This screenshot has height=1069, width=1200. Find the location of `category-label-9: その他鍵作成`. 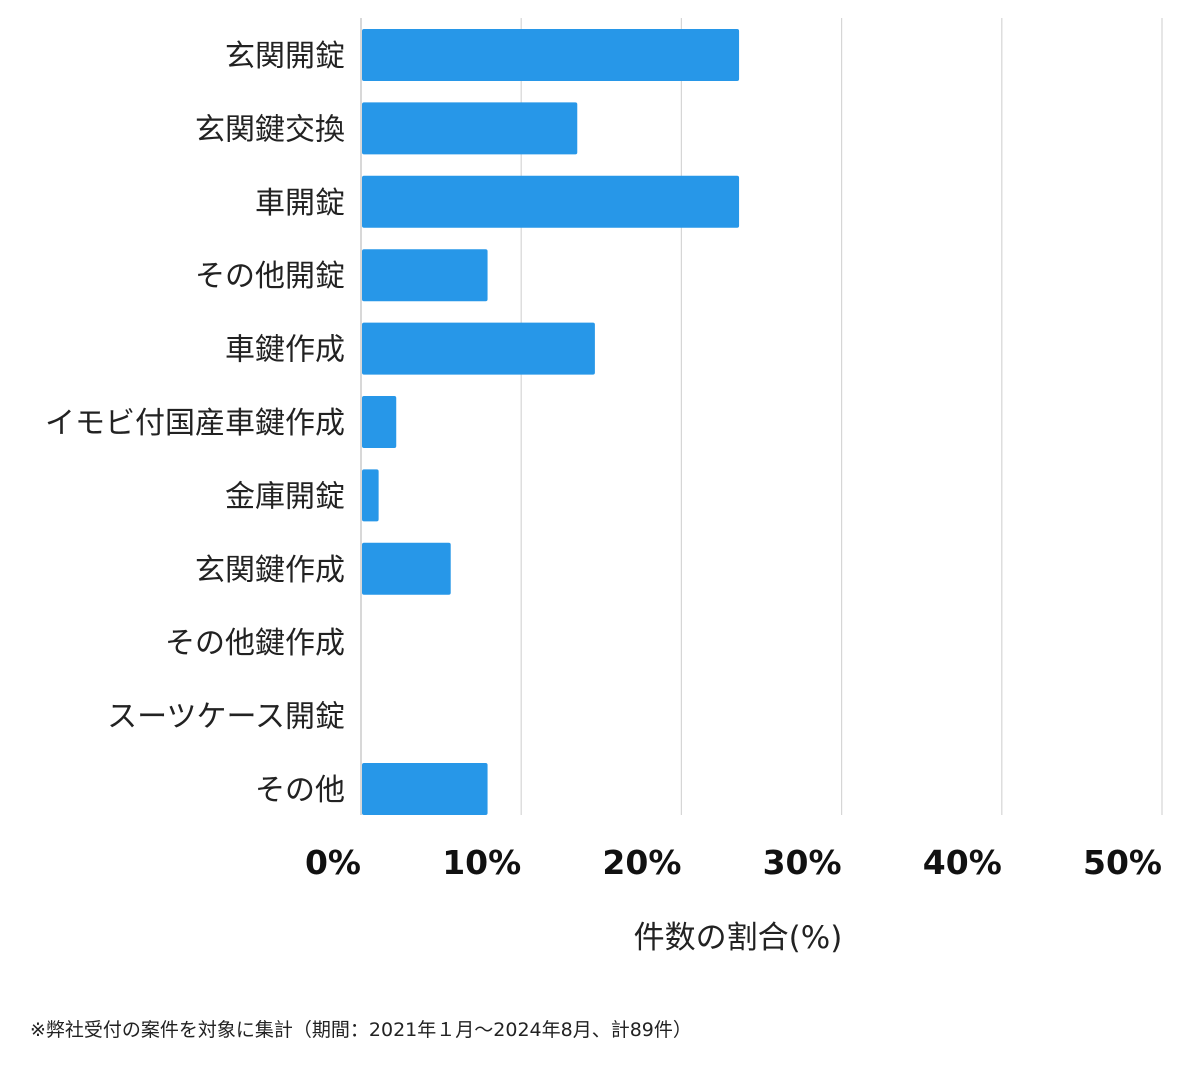

category-label-9: その他鍵作成 is located at coordinates (255, 643).